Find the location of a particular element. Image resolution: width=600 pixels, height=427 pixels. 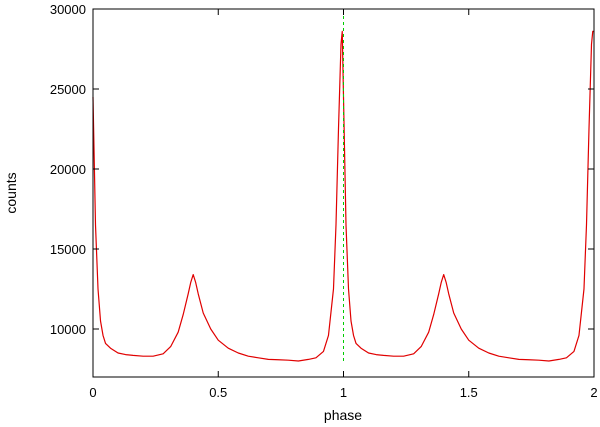

y-tick-label: 15000 is located at coordinates (68, 249).